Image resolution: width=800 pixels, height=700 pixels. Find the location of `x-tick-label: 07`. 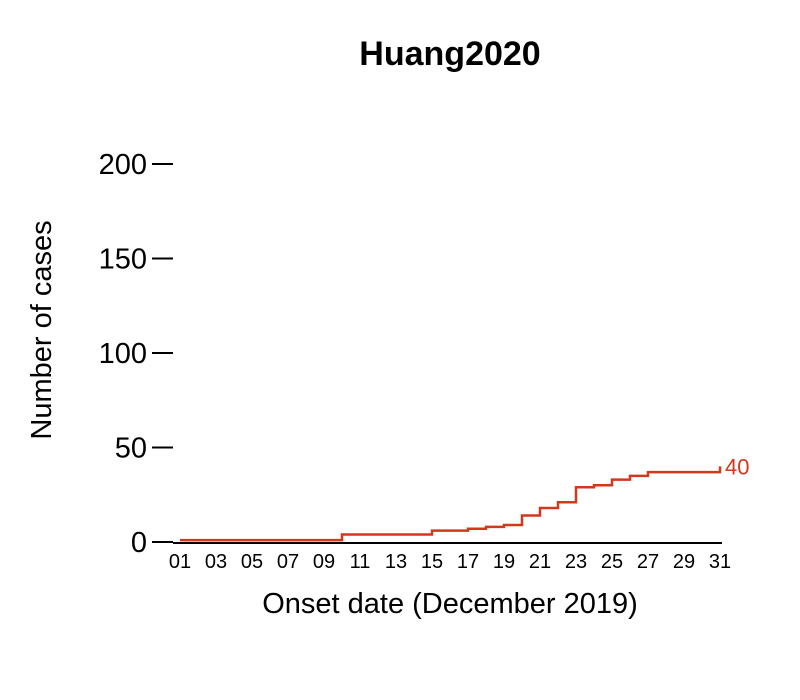

x-tick-label: 07 is located at coordinates (288, 562).